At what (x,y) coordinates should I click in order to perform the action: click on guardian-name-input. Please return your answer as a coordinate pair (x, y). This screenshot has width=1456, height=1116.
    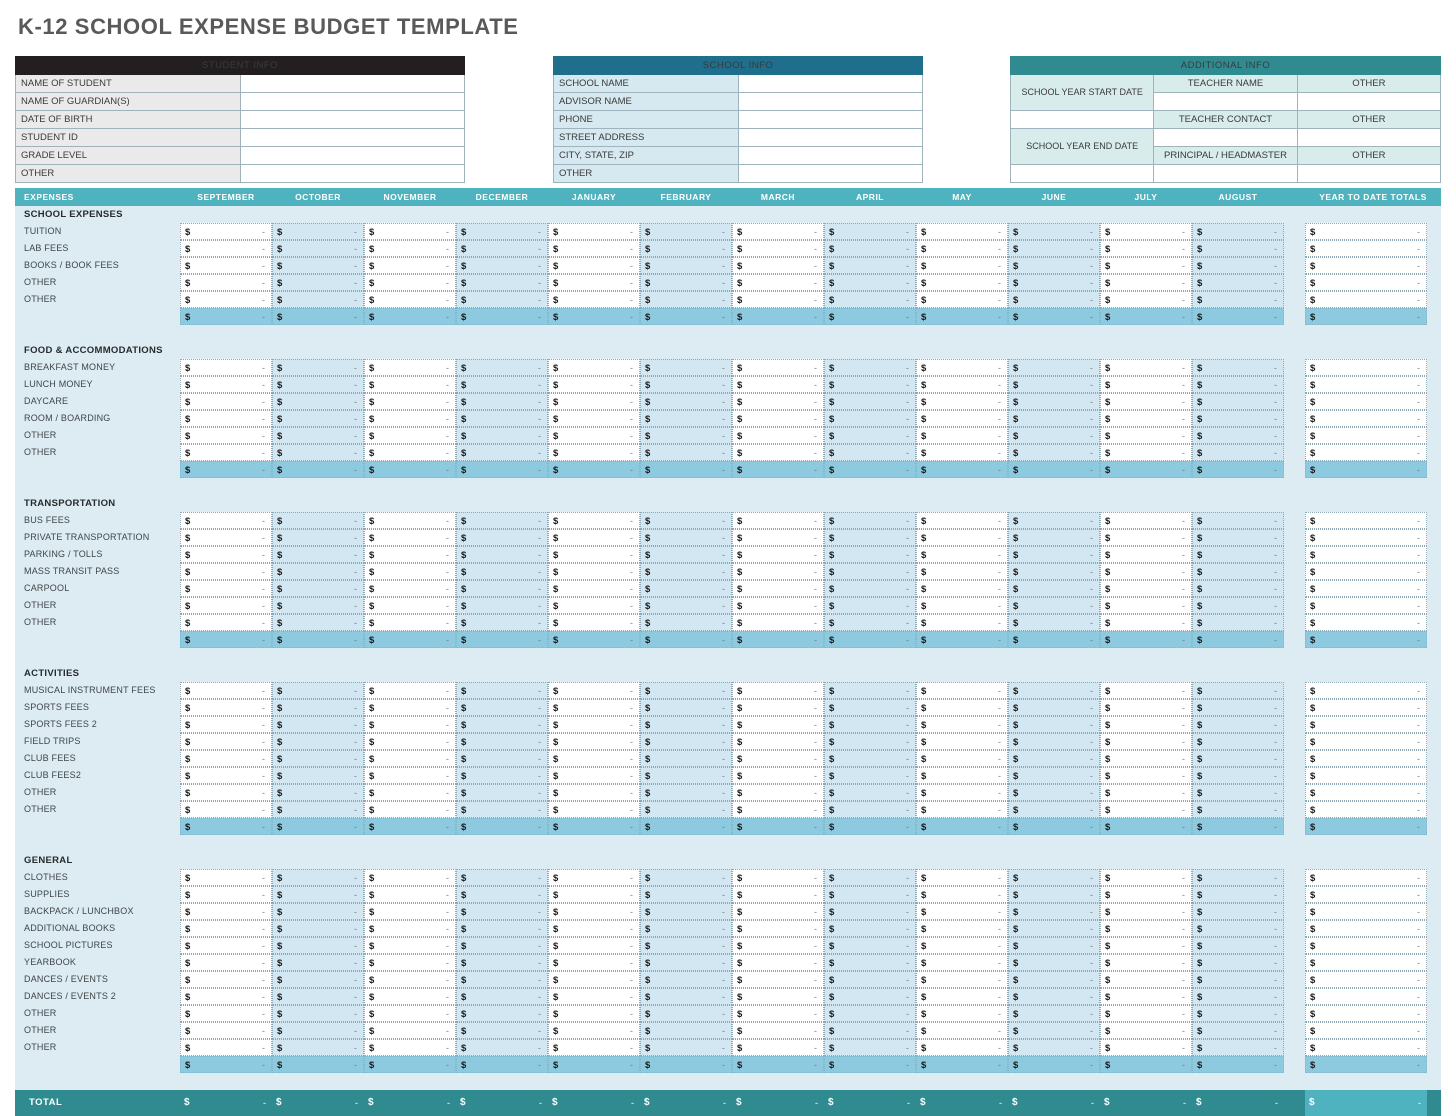
    Looking at the image, I should click on (352, 101).